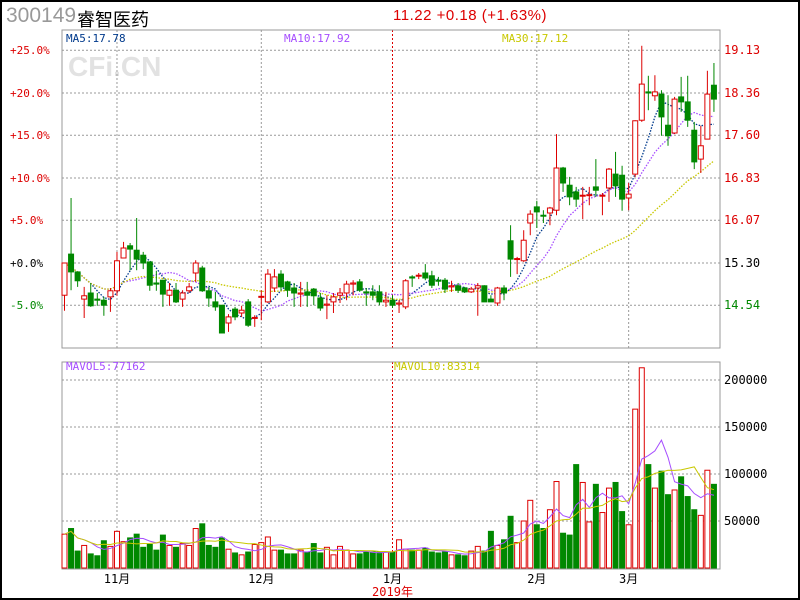 This screenshot has width=800, height=600. I want to click on price-tick-label: 16.07, so click(742, 220).